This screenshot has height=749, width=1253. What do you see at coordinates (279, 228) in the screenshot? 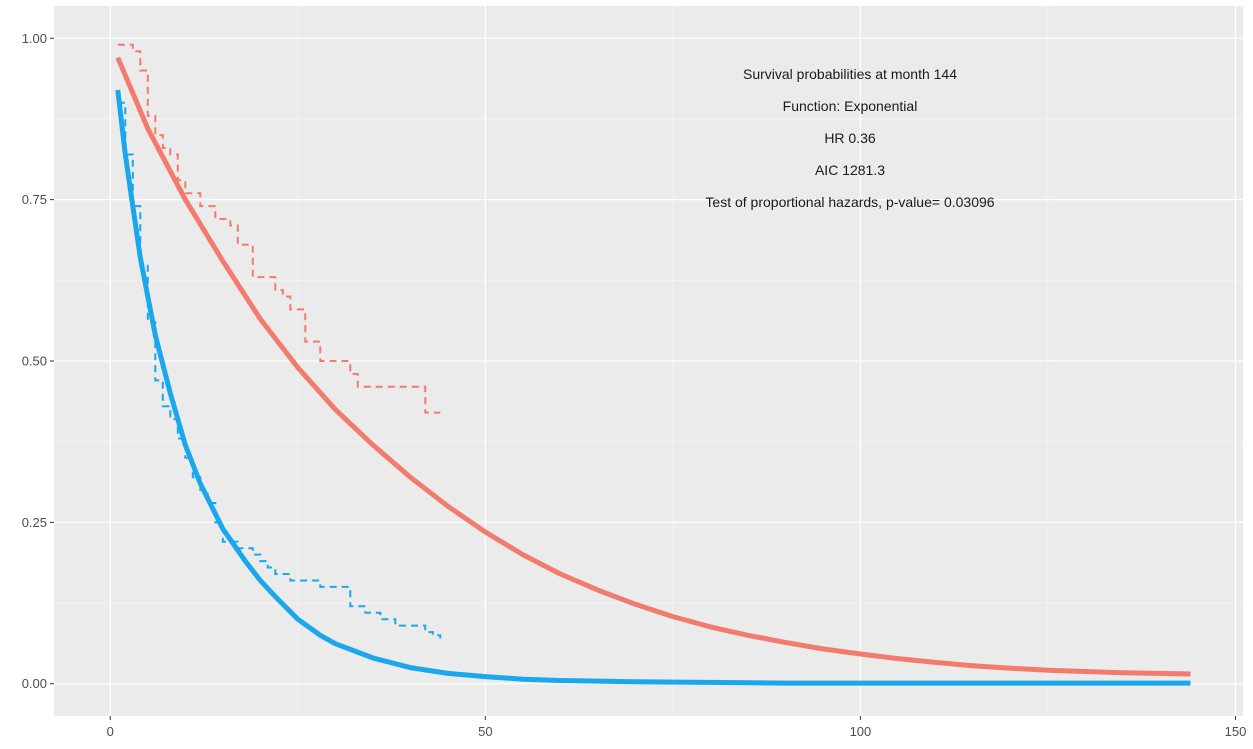
I see `km-step-curve` at bounding box center [279, 228].